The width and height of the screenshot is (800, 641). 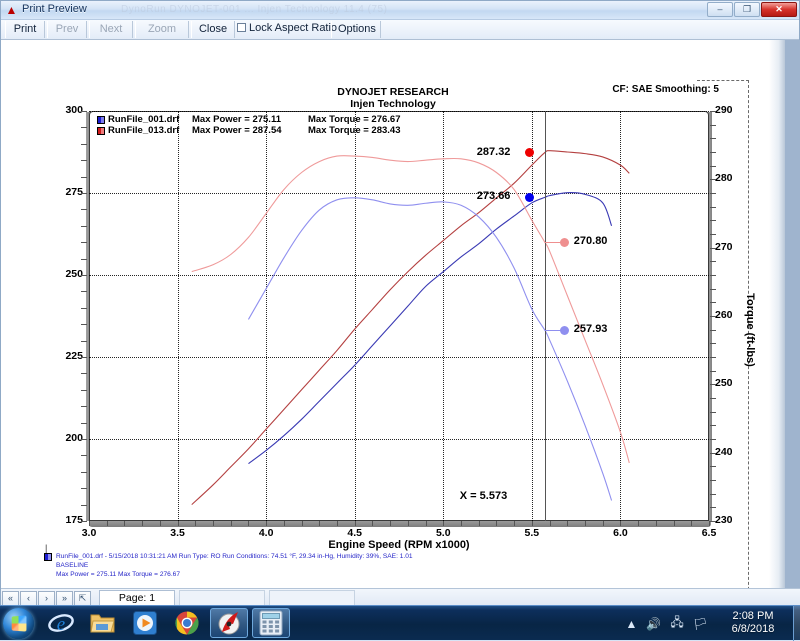 What do you see at coordinates (720, 9) in the screenshot?
I see `minimize-button: –` at bounding box center [720, 9].